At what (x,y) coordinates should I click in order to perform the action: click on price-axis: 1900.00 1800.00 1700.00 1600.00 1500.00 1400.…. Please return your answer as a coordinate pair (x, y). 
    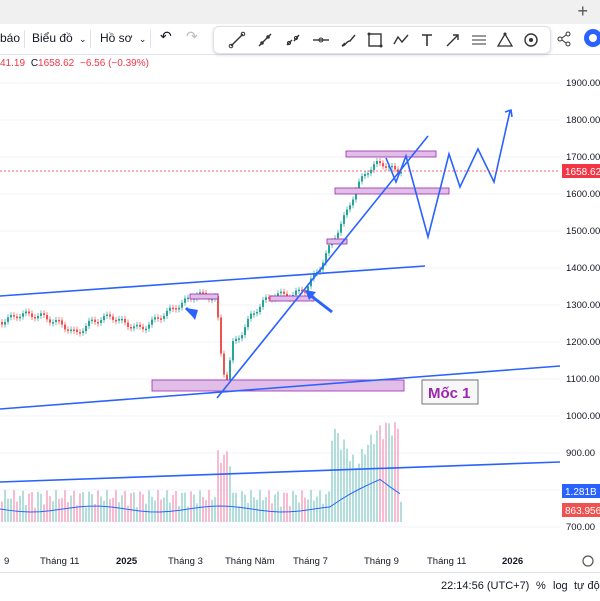
    Looking at the image, I should click on (583, 305).